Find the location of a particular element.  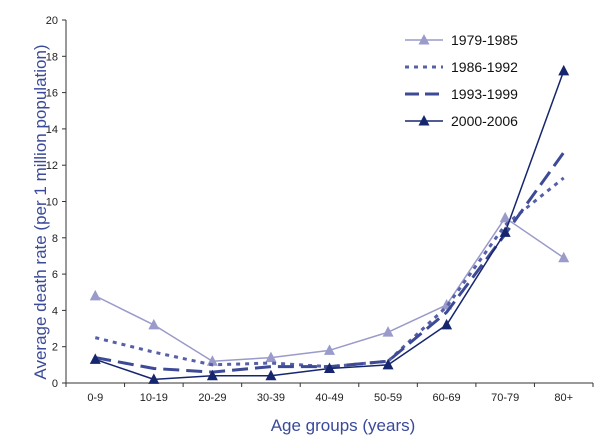

y-tick-label: 8 is located at coordinates (55, 239).